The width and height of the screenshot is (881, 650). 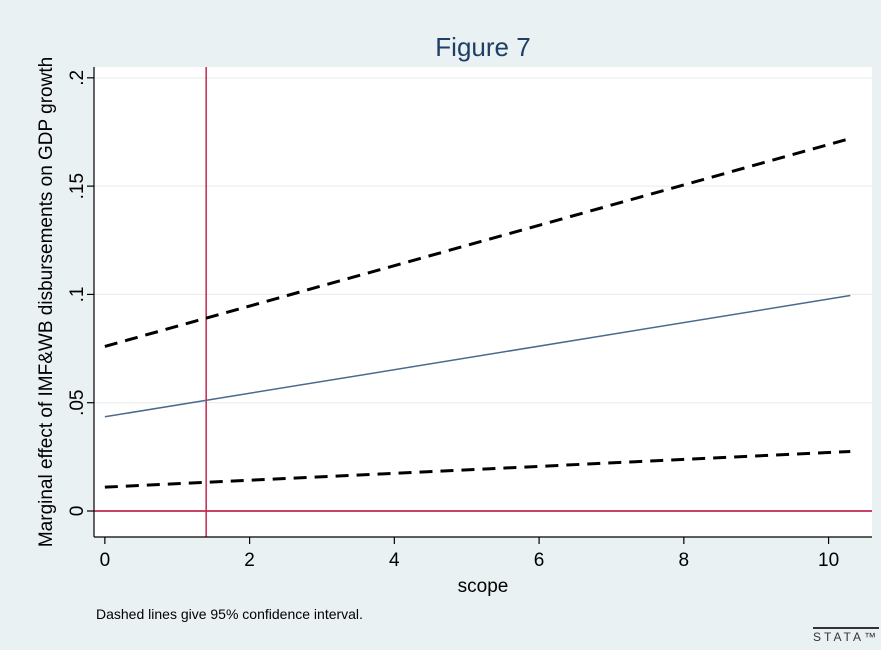 What do you see at coordinates (684, 560) in the screenshot?
I see `x-tick-label: 8` at bounding box center [684, 560].